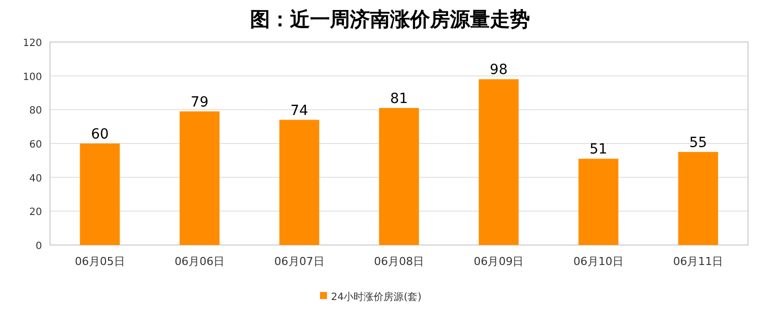 Image resolution: width=780 pixels, height=328 pixels. Describe the element at coordinates (39, 246) in the screenshot. I see `y-tick-label: 0` at that location.